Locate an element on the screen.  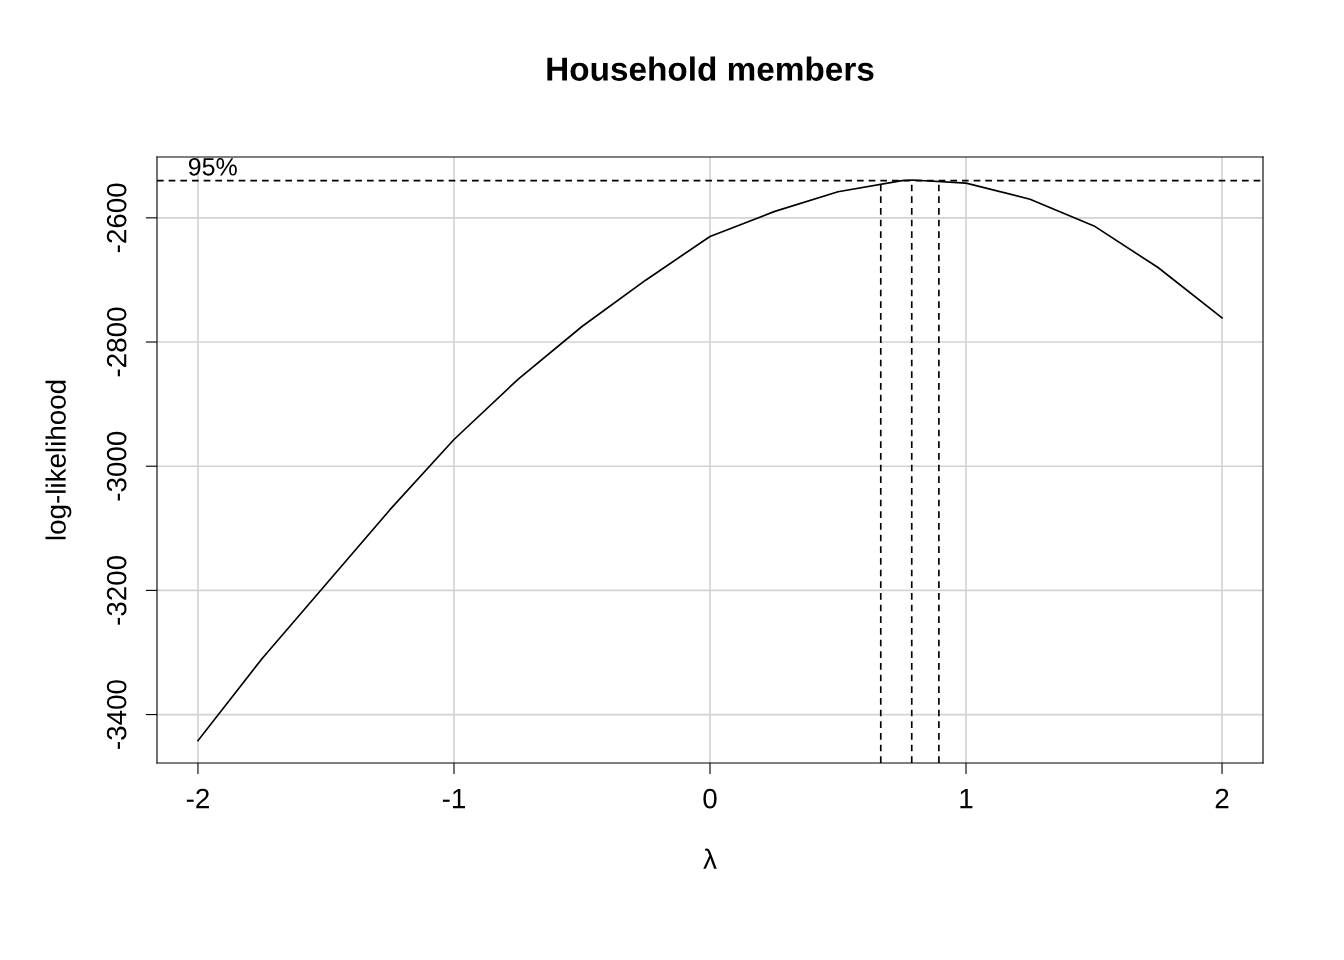
x-tick-label: 1 is located at coordinates (966, 799).